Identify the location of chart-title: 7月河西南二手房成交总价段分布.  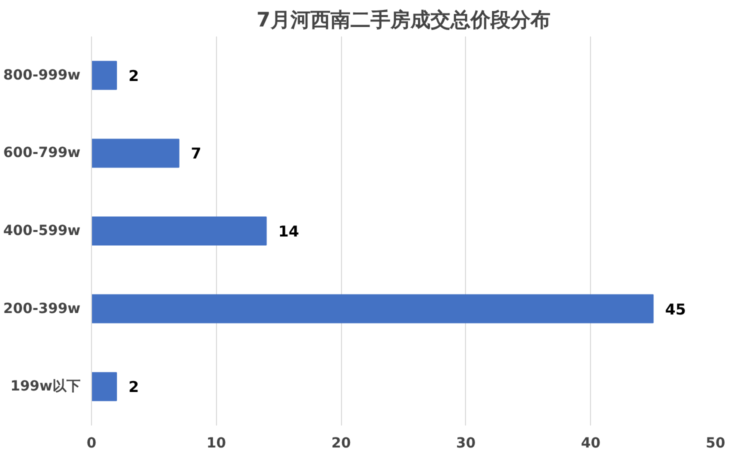
(403, 20).